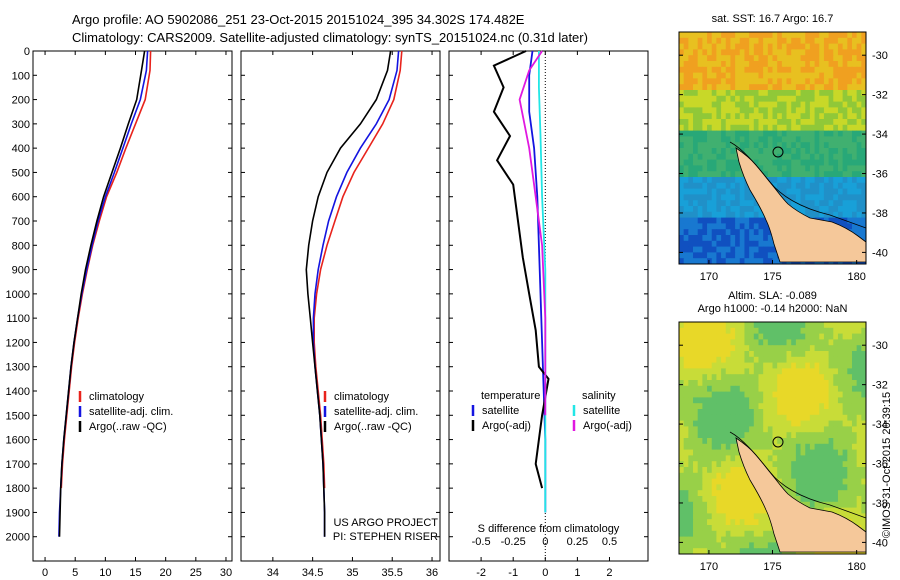 The width and height of the screenshot is (900, 580). What do you see at coordinates (506, 426) in the screenshot?
I see `legend-label: Argo(-adj)` at bounding box center [506, 426].